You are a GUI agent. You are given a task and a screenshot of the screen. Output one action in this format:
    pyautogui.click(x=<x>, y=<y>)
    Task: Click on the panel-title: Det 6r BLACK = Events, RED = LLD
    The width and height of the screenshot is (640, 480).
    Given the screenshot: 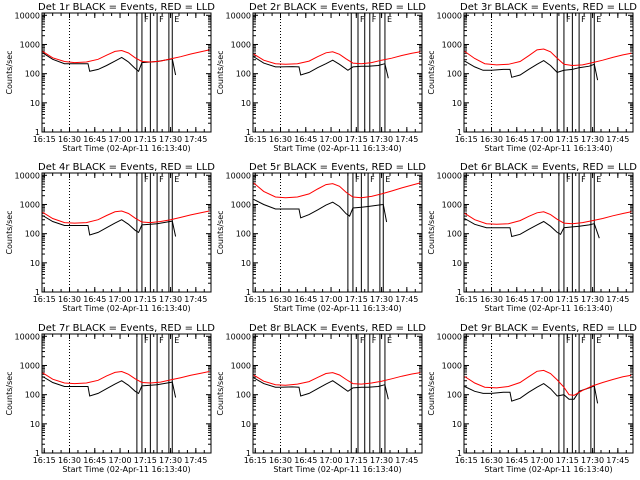 What is the action you would take?
    pyautogui.click(x=548, y=167)
    